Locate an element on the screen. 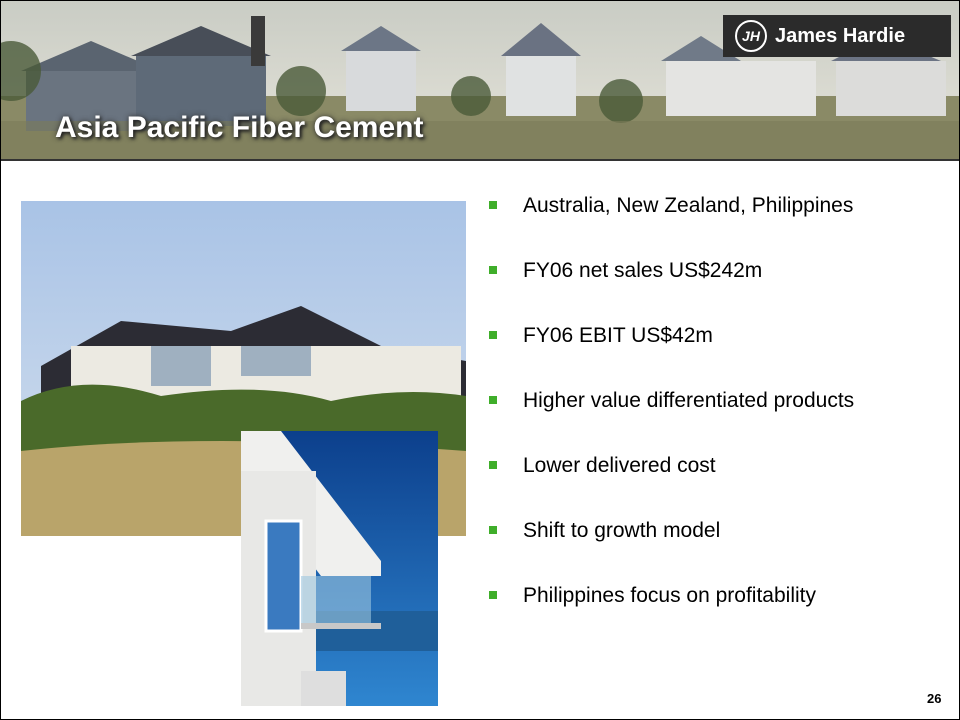 Image resolution: width=960 pixels, height=720 pixels. logo-mark: JH is located at coordinates (751, 36).